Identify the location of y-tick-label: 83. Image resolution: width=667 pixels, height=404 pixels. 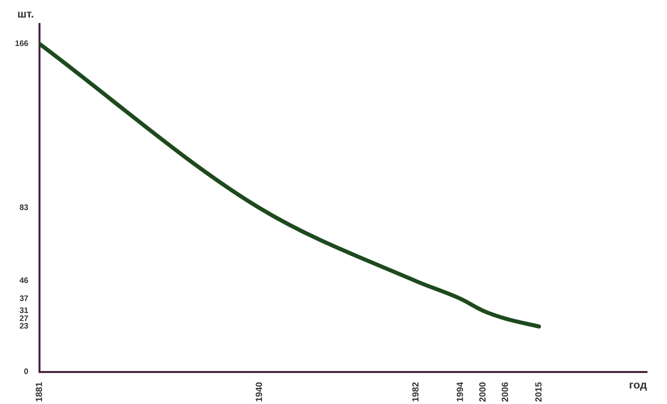
(24, 207).